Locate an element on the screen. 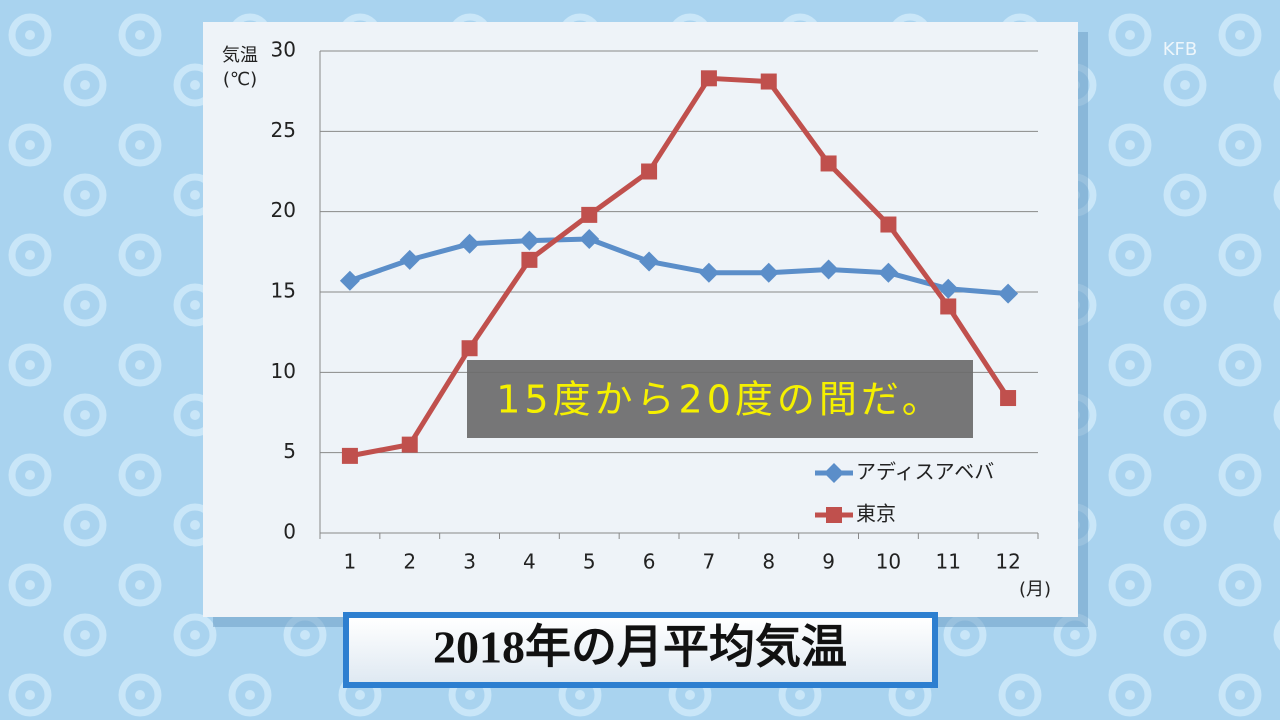 The width and height of the screenshot is (1280, 720). y-tick-label: 30 is located at coordinates (283, 50).